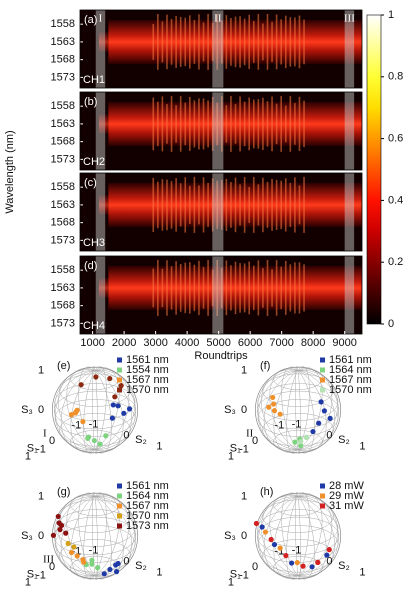  What do you see at coordinates (395, 77) in the screenshot?
I see `colorbar-tick-label: 0.8` at bounding box center [395, 77].